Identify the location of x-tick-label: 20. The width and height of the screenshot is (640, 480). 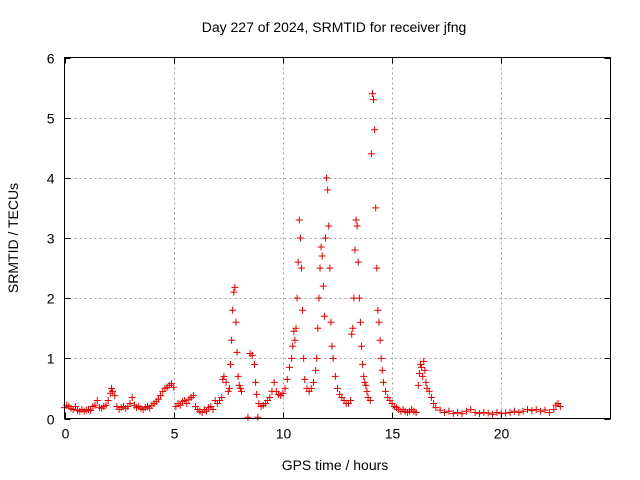
(502, 434).